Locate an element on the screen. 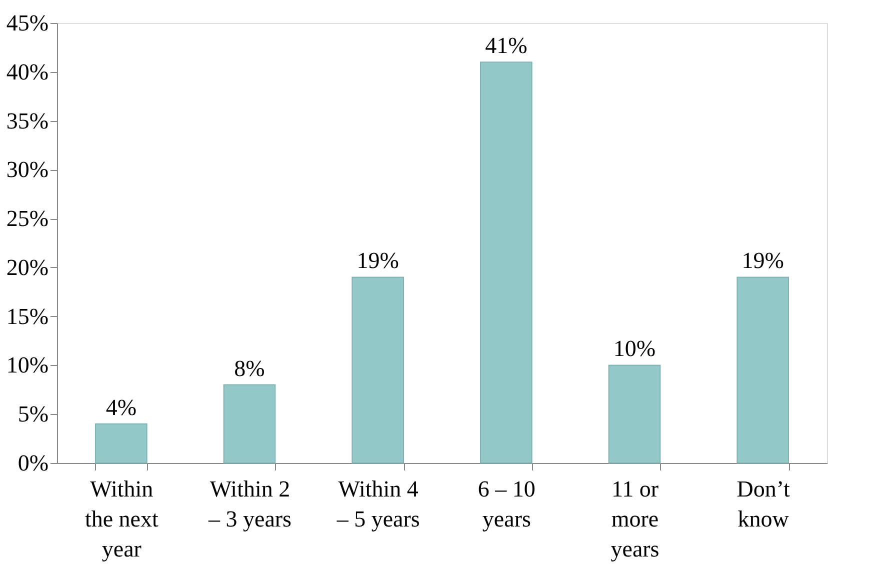 This screenshot has width=880, height=580. data-label: 4% is located at coordinates (121, 407).